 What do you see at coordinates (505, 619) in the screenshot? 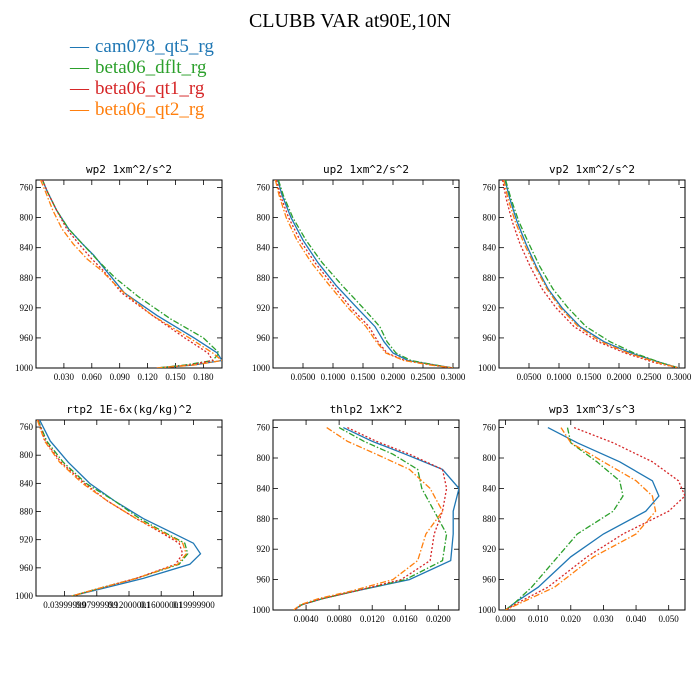
I see `x-tick-label: 0.000` at bounding box center [505, 619].